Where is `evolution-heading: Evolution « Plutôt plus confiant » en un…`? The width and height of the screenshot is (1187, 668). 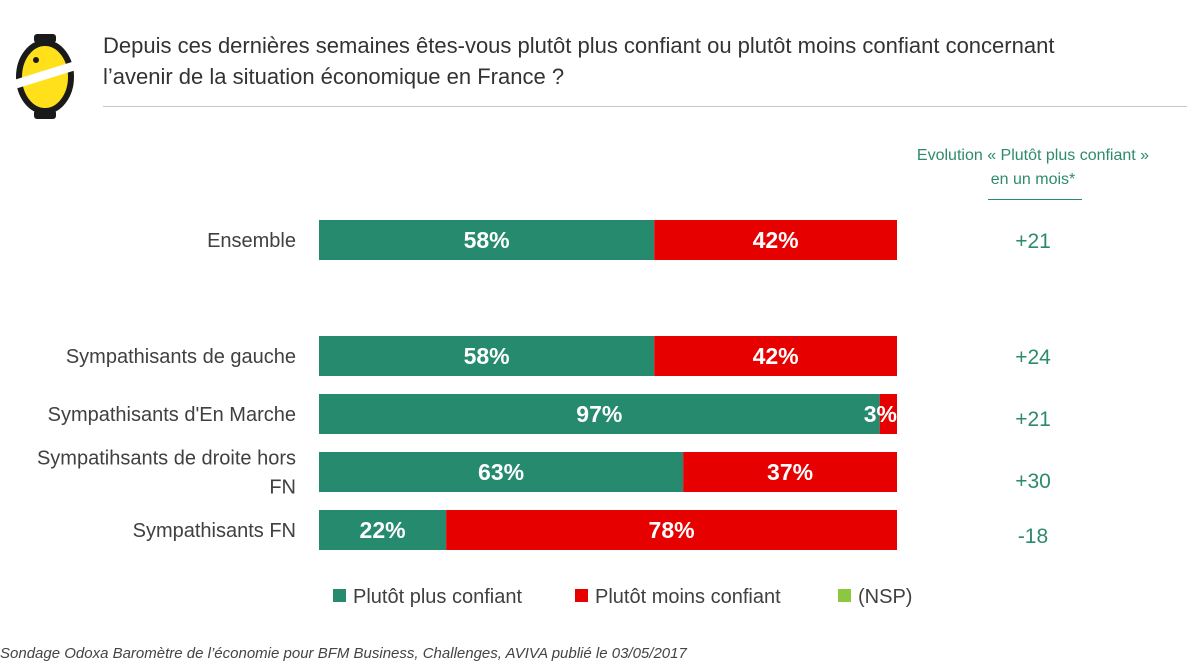
evolution-heading: Evolution « Plutôt plus confiant » en un… is located at coordinates (1033, 168).